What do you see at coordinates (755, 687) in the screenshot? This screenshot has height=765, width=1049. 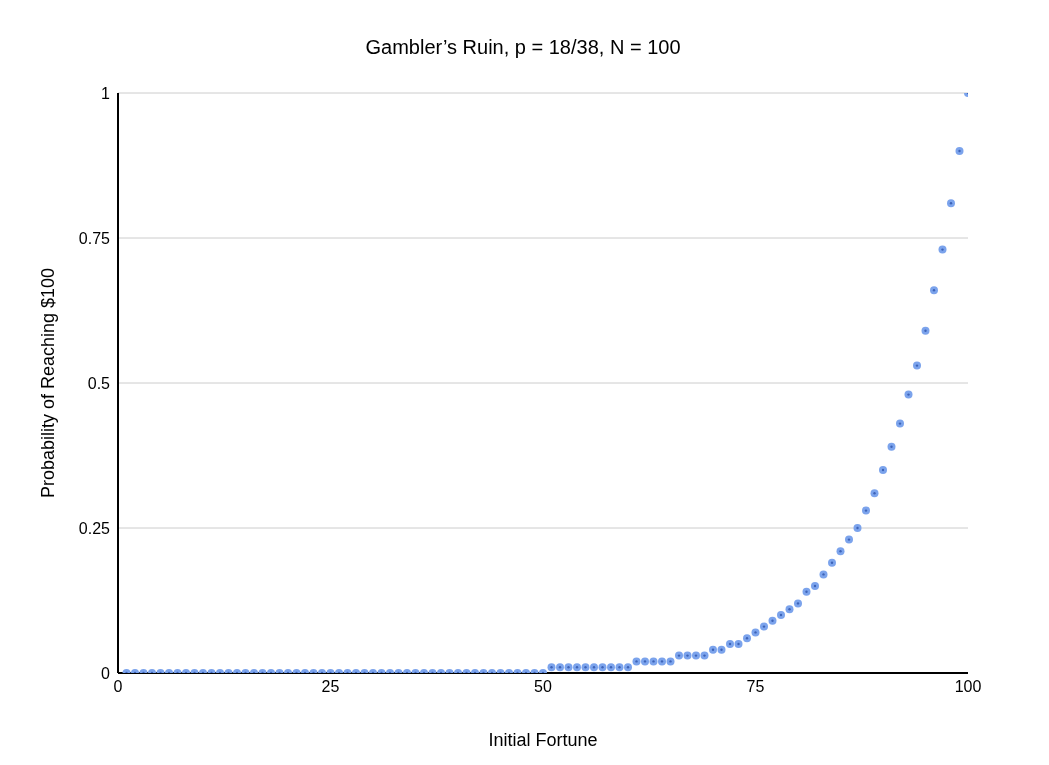 I see `x-tick-label: 75` at bounding box center [755, 687].